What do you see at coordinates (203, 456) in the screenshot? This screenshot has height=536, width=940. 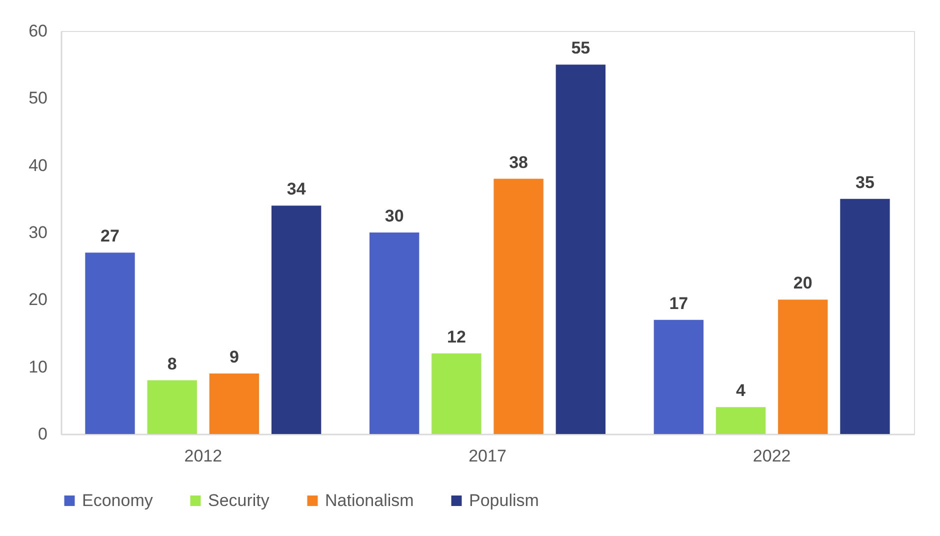 I see `x-tick-label: 2012` at bounding box center [203, 456].